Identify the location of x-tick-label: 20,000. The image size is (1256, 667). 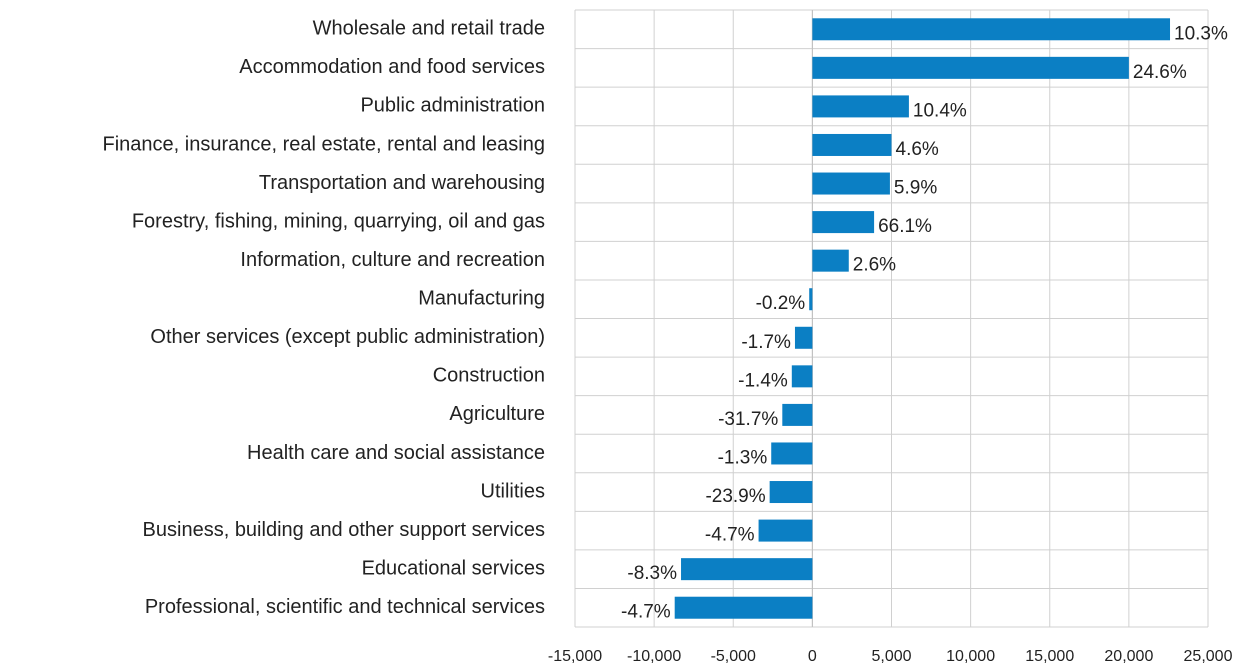
(1128, 656).